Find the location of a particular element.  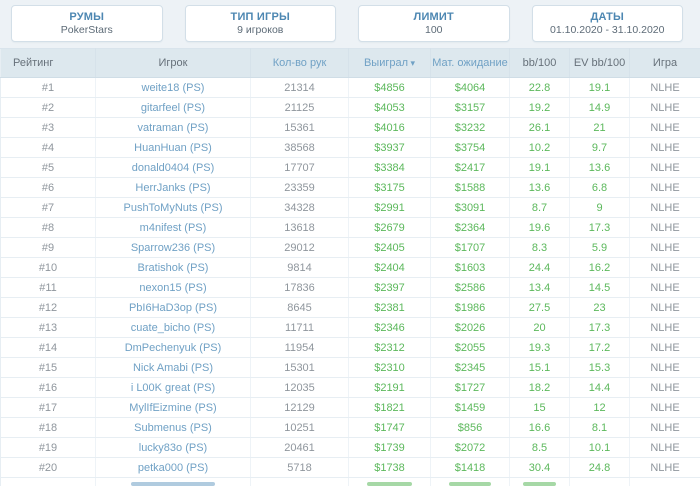

rank-cell: #19 is located at coordinates (48, 448).